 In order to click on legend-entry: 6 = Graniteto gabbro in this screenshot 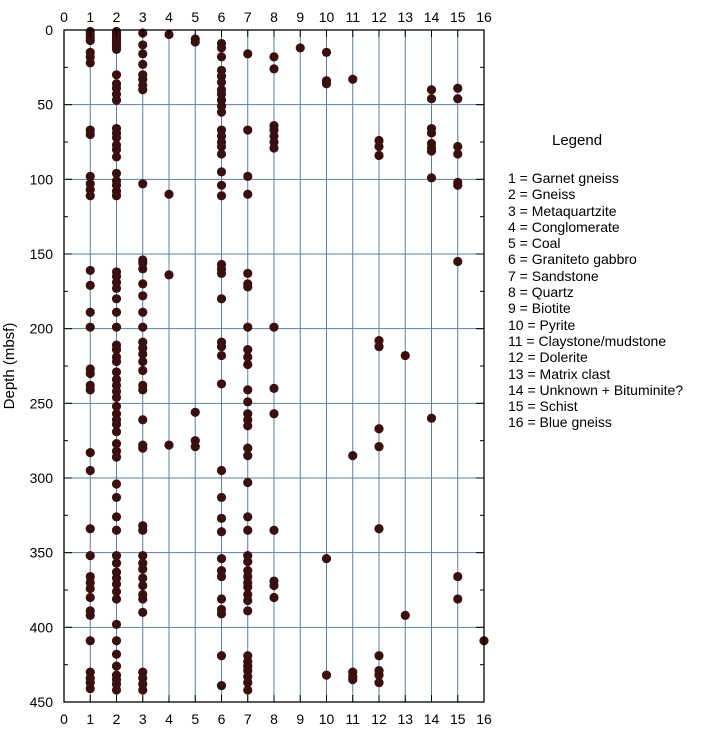, I will do `click(572, 259)`.